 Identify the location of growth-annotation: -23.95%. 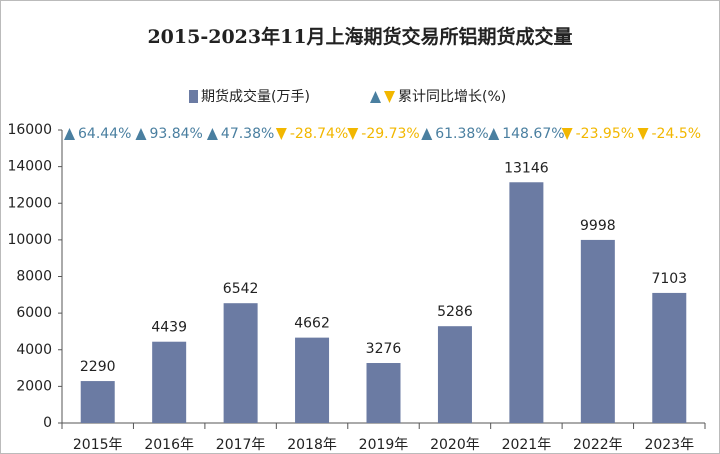
(597, 134).